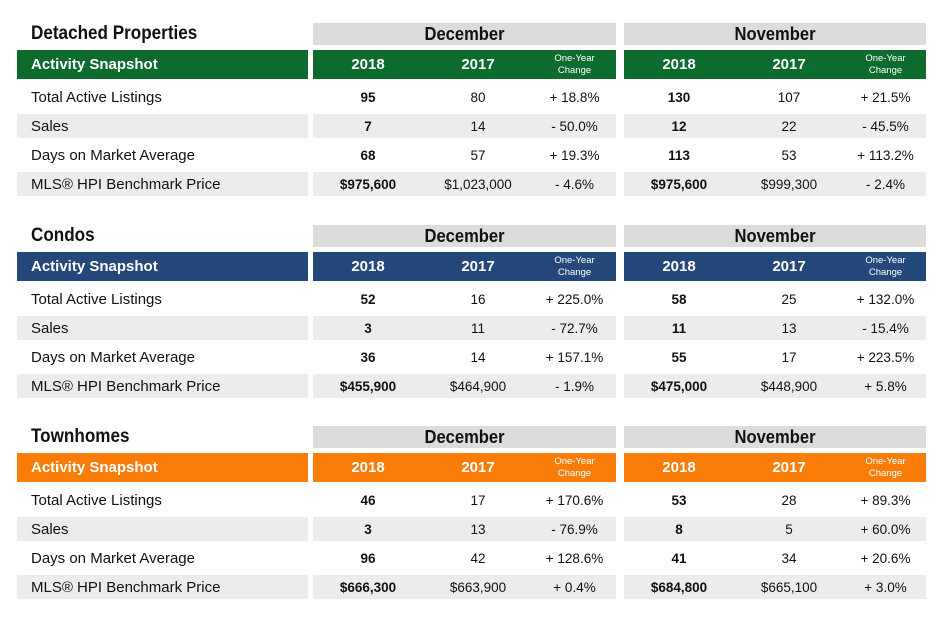 This screenshot has height=617, width=938. Describe the element at coordinates (464, 126) in the screenshot. I see `values-dec: 7 14 - 50.0%` at that location.